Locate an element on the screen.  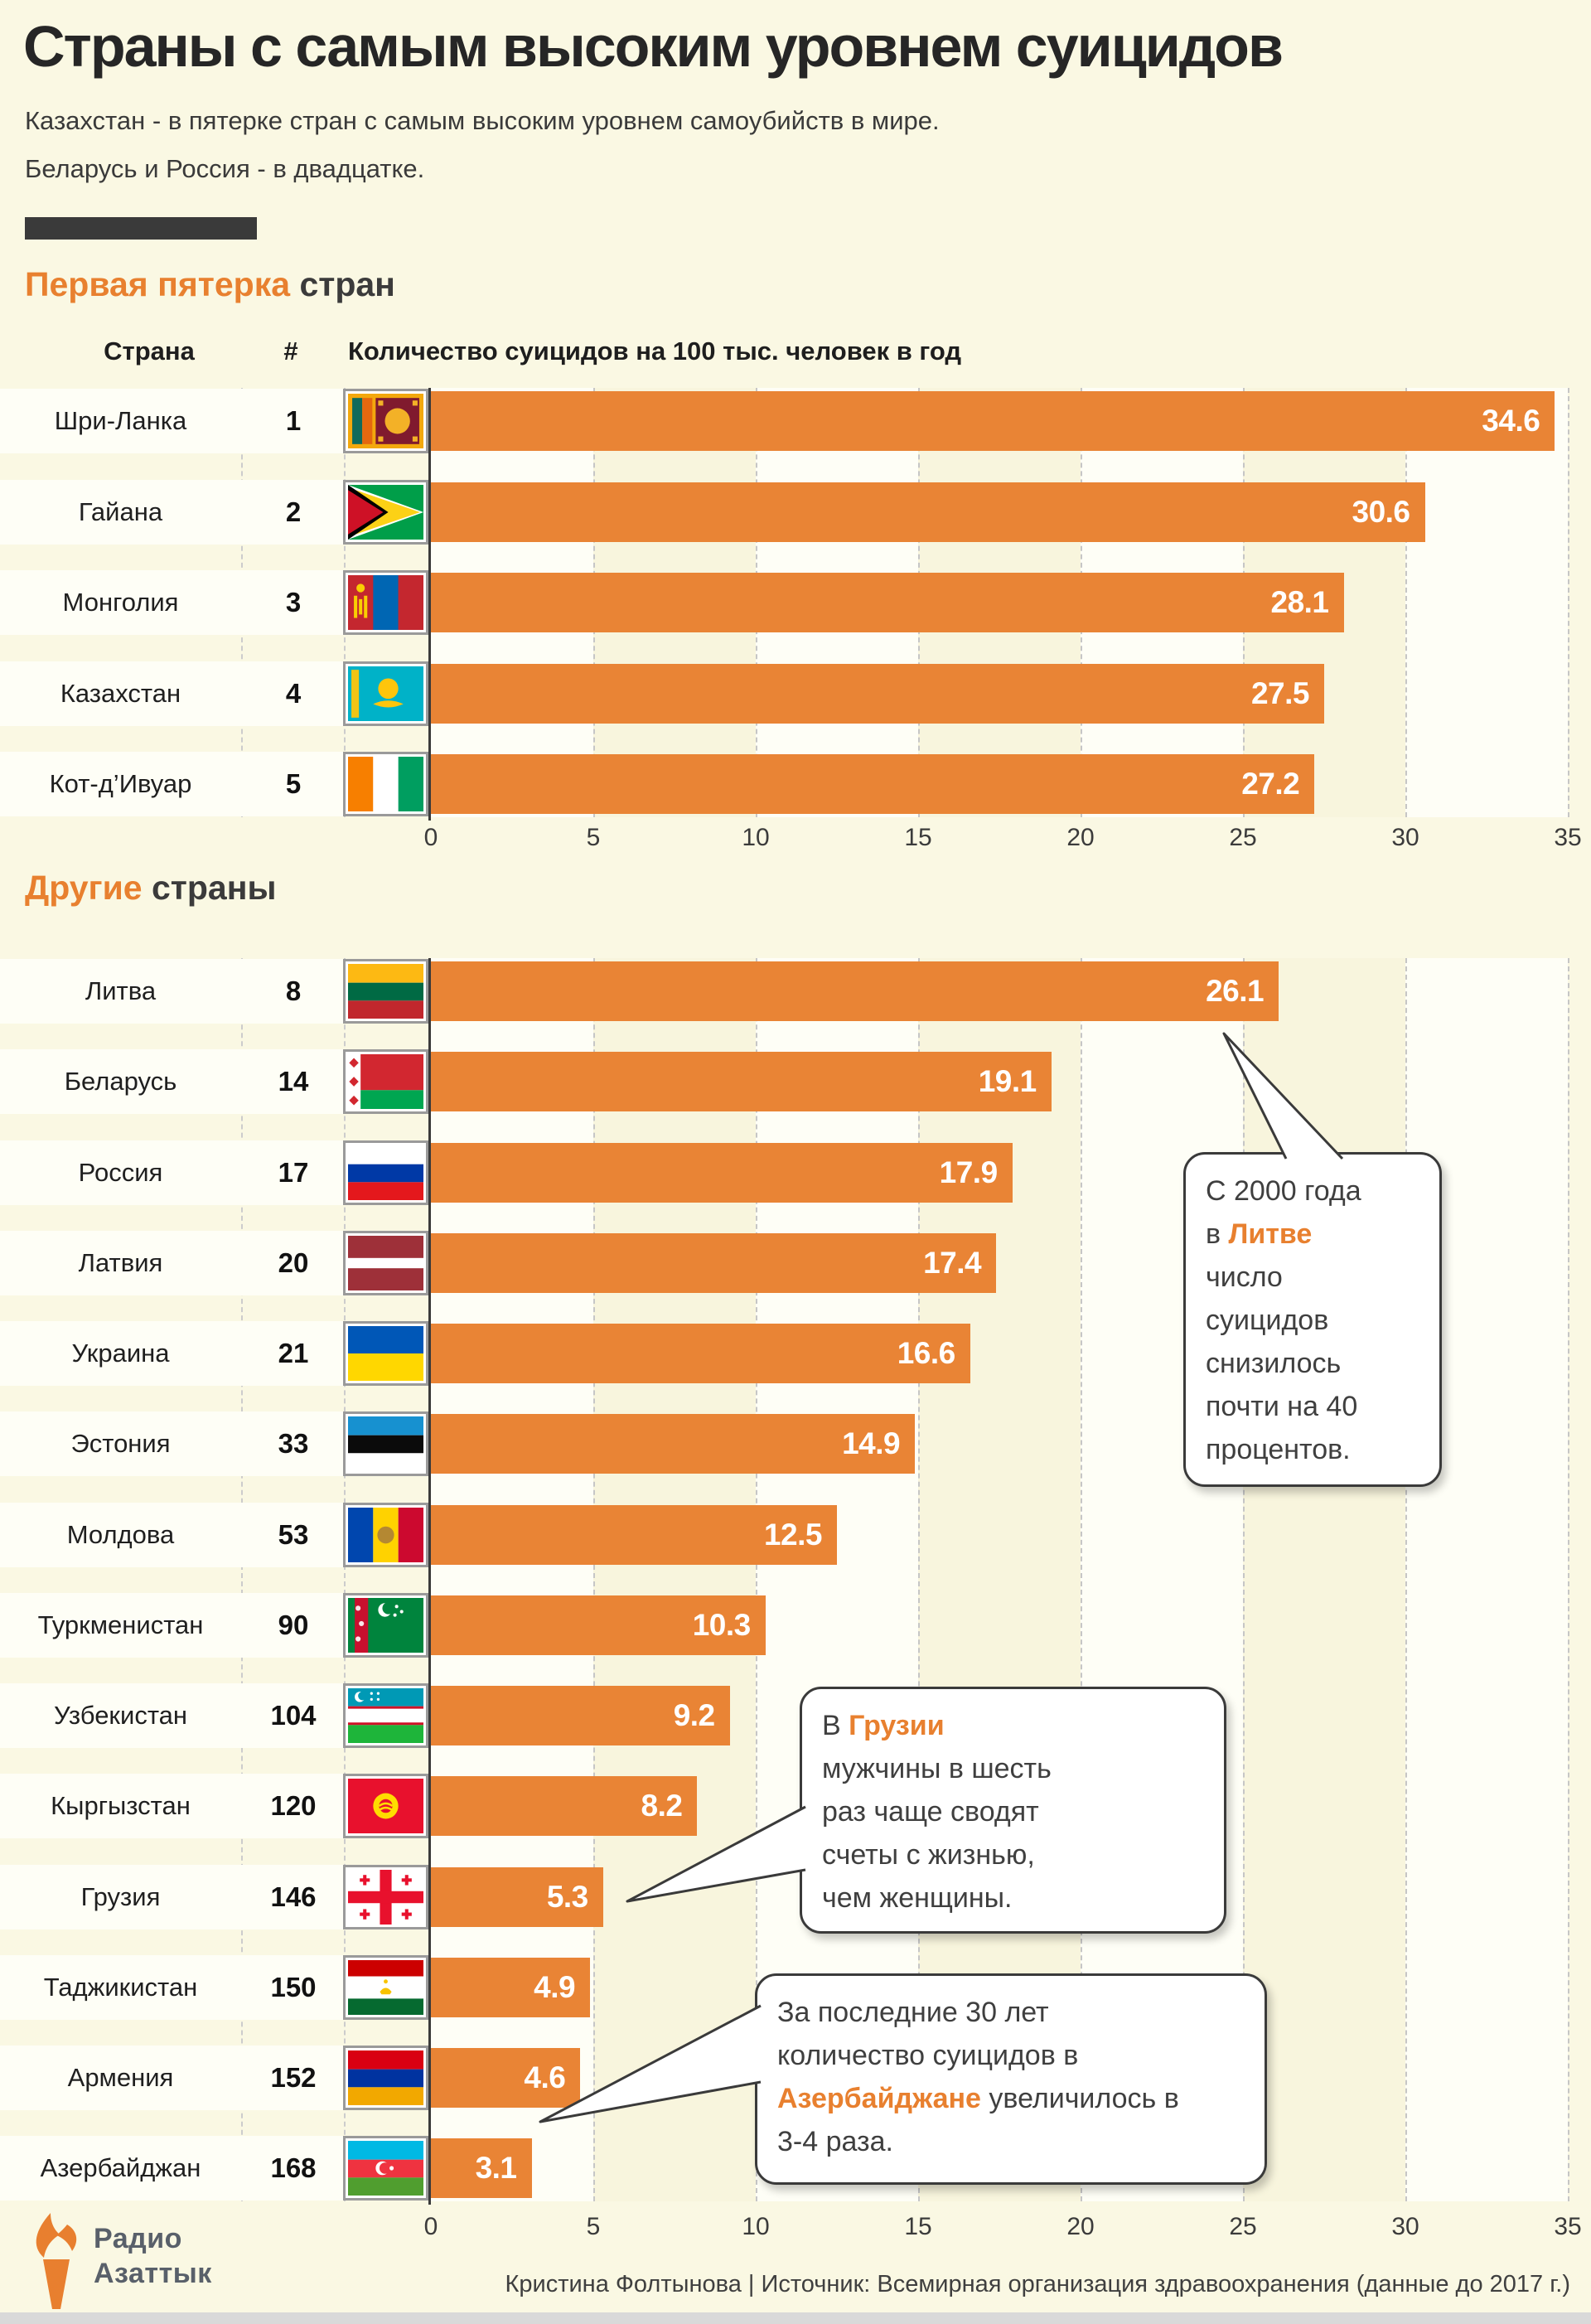
callout-text: В is located at coordinates (835, 1725).